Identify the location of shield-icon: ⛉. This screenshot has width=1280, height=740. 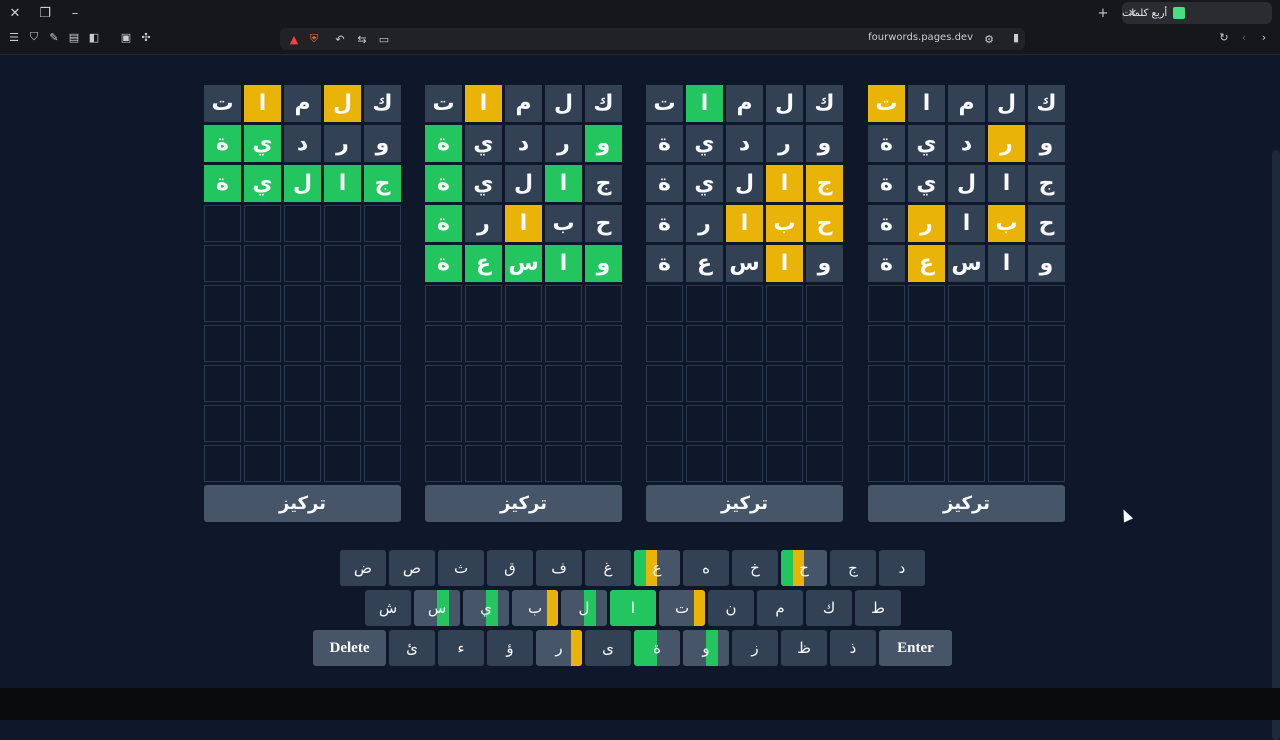
(34, 36).